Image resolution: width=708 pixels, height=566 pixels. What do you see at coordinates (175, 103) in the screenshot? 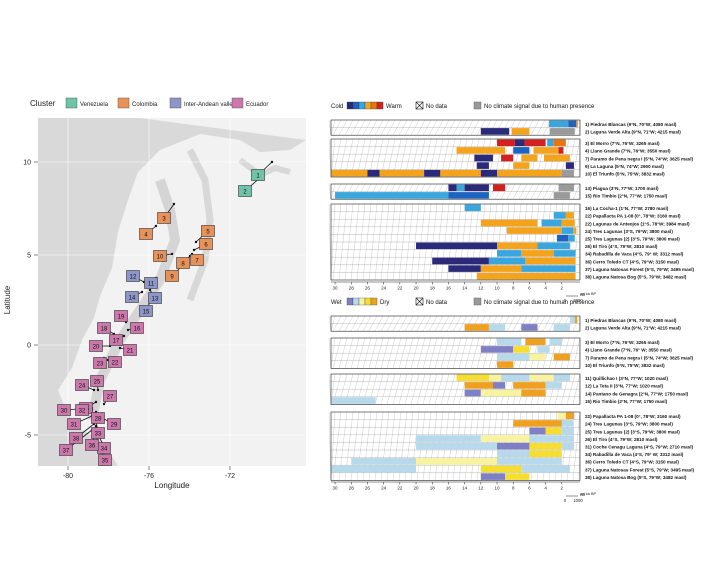
I see `cluster-swatch-inter-andean-valleys` at bounding box center [175, 103].